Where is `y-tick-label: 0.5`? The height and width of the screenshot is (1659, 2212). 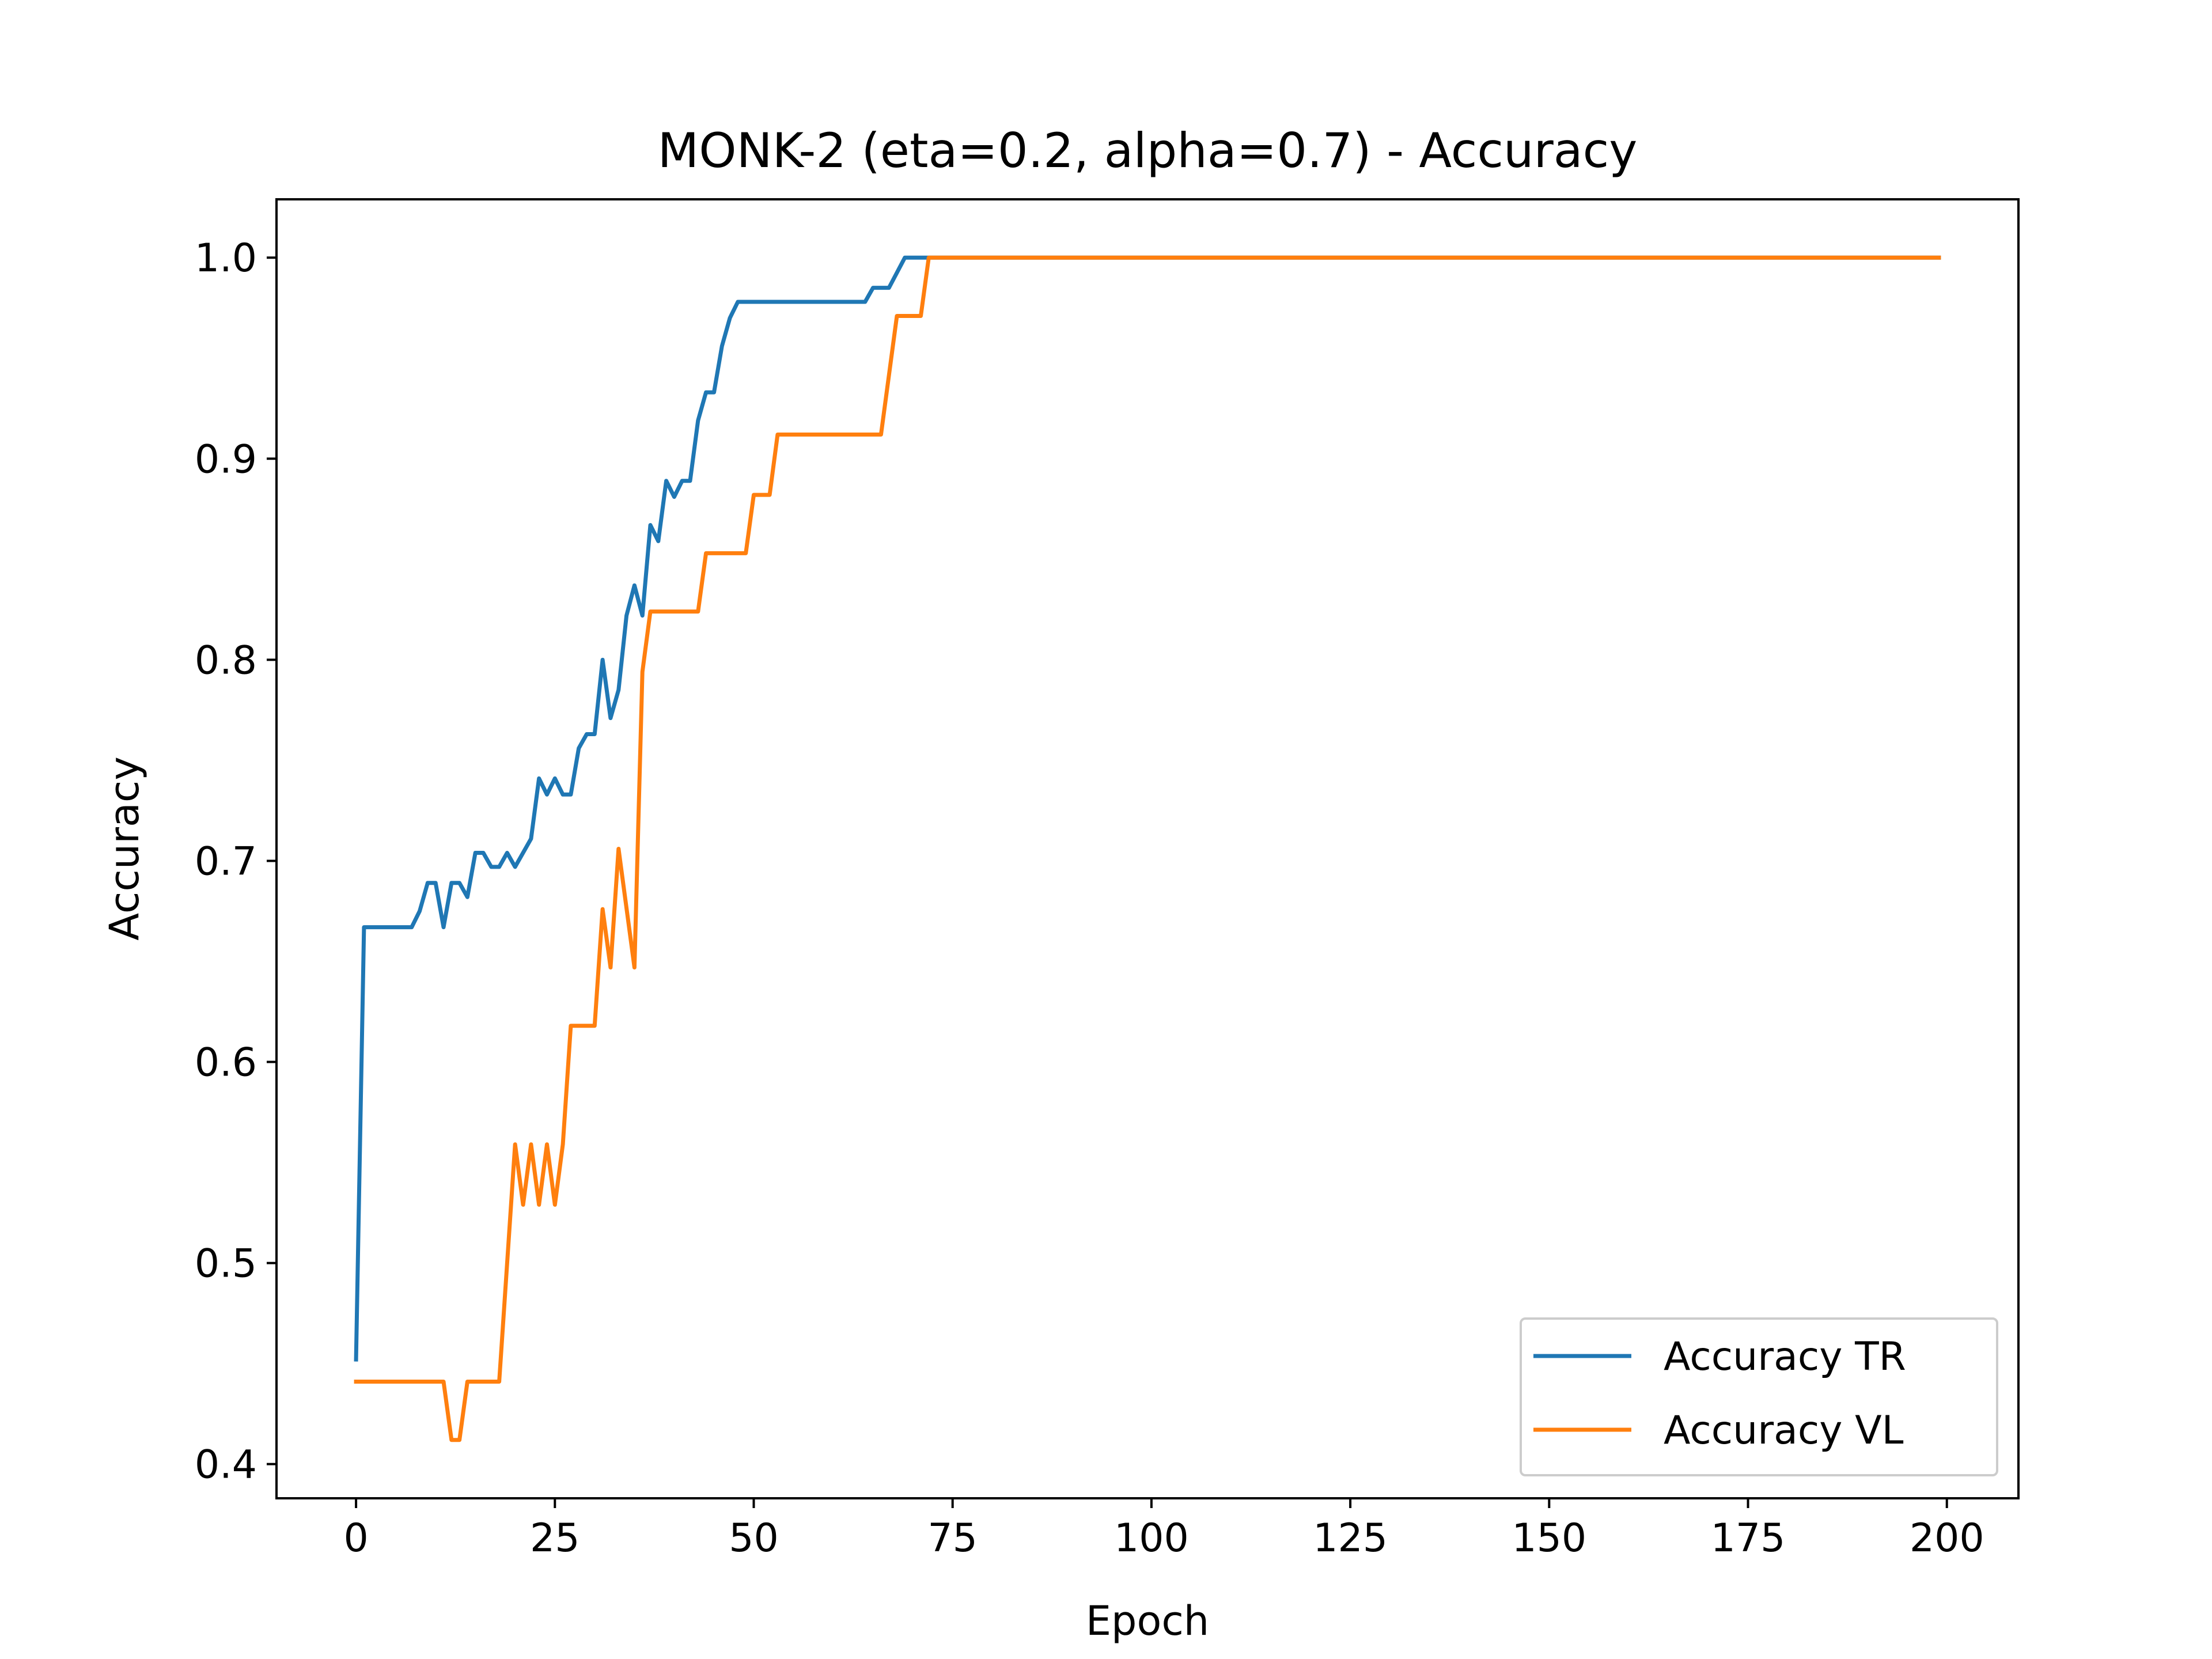 y-tick-label: 0.5 is located at coordinates (226, 1264).